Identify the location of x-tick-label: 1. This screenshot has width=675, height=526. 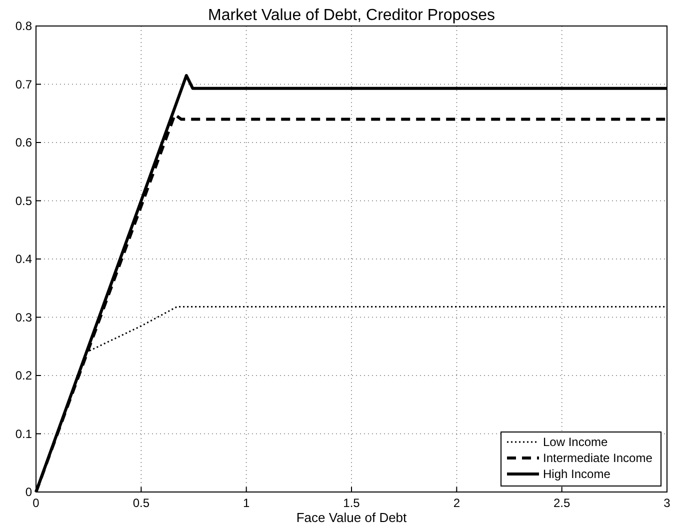
(246, 503).